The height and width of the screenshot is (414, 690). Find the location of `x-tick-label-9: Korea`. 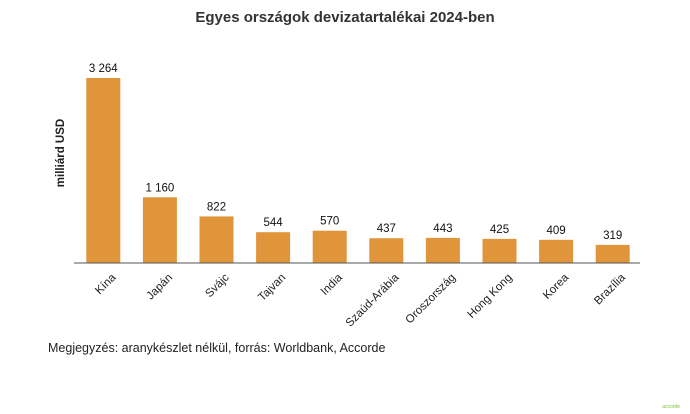

x-tick-label-9: Korea is located at coordinates (556, 286).